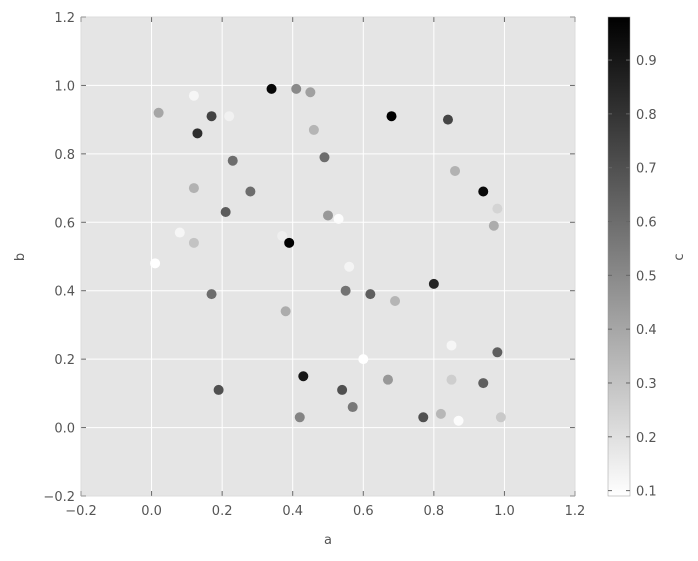  I want to click on x-tick-label: 0.4, so click(292, 511).